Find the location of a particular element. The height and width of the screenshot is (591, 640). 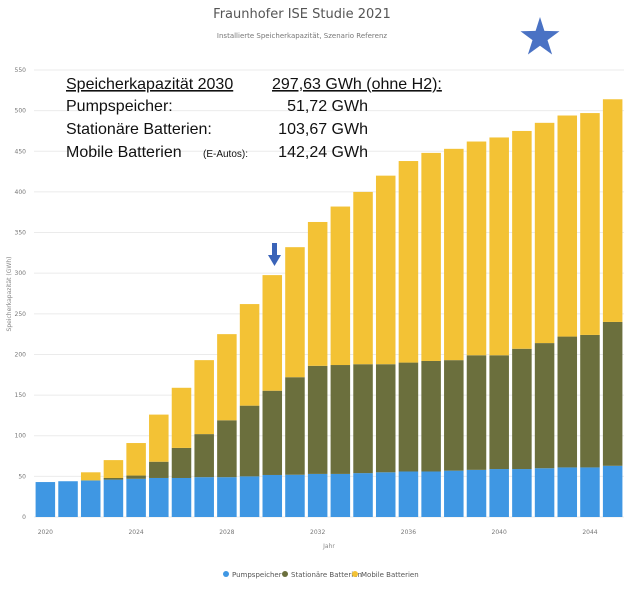

y-tick-label: 100 is located at coordinates (21, 436).